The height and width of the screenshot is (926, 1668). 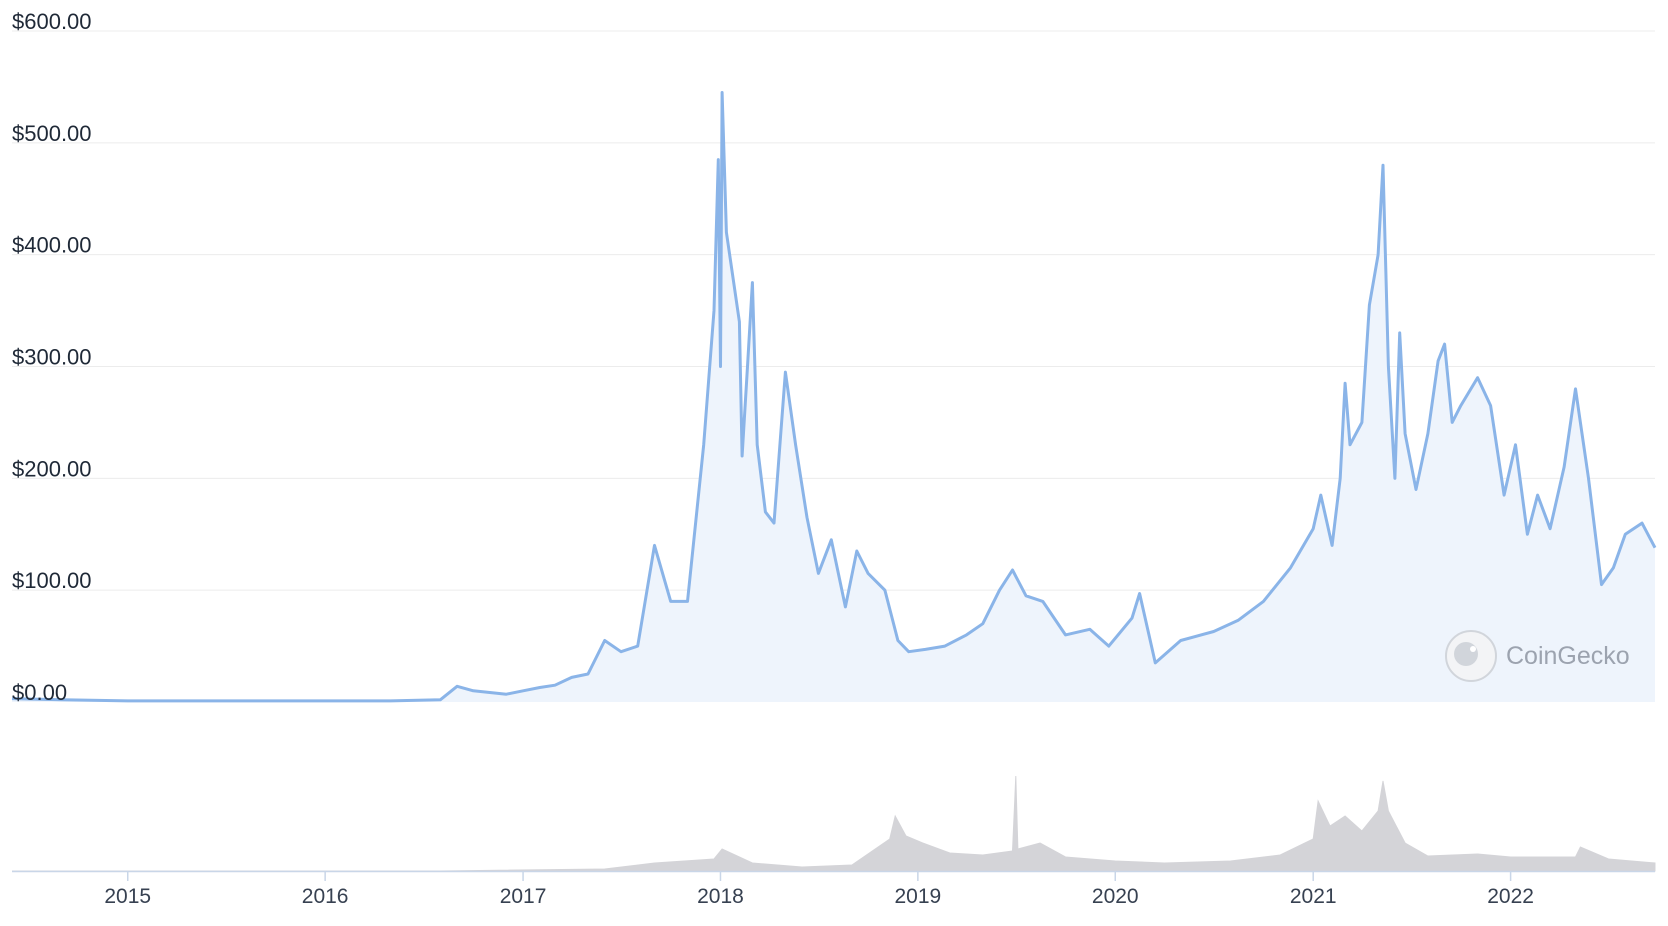 I want to click on x-tick-label: 2015, so click(x=127, y=896).